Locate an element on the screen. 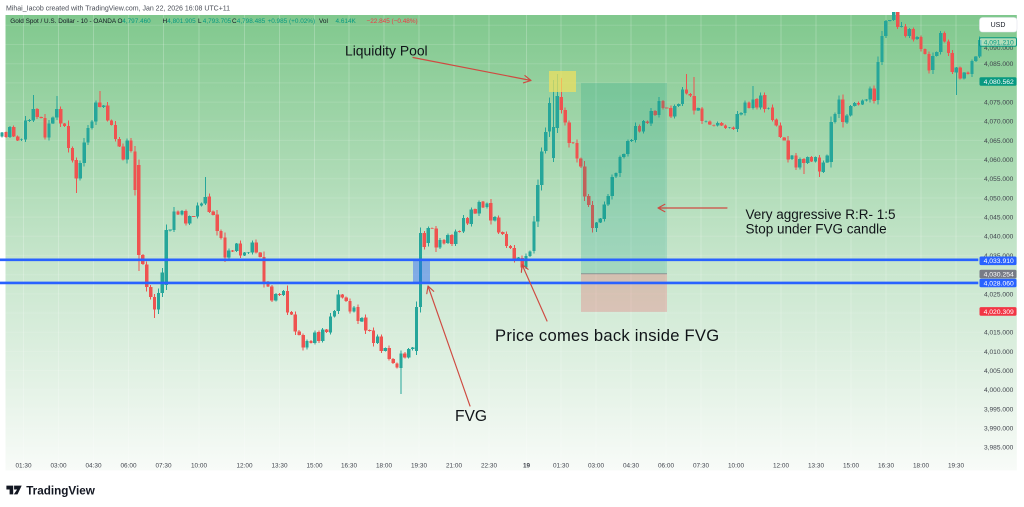 The image size is (1024, 507). svg-text: 3,995.000 is located at coordinates (999, 409).